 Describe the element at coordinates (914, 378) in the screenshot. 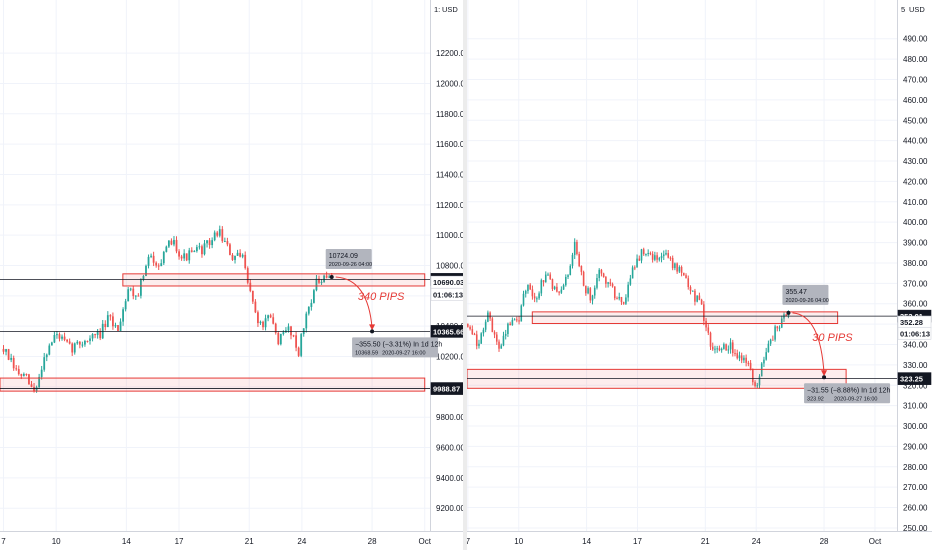

I see `price-tag: 323.25` at that location.